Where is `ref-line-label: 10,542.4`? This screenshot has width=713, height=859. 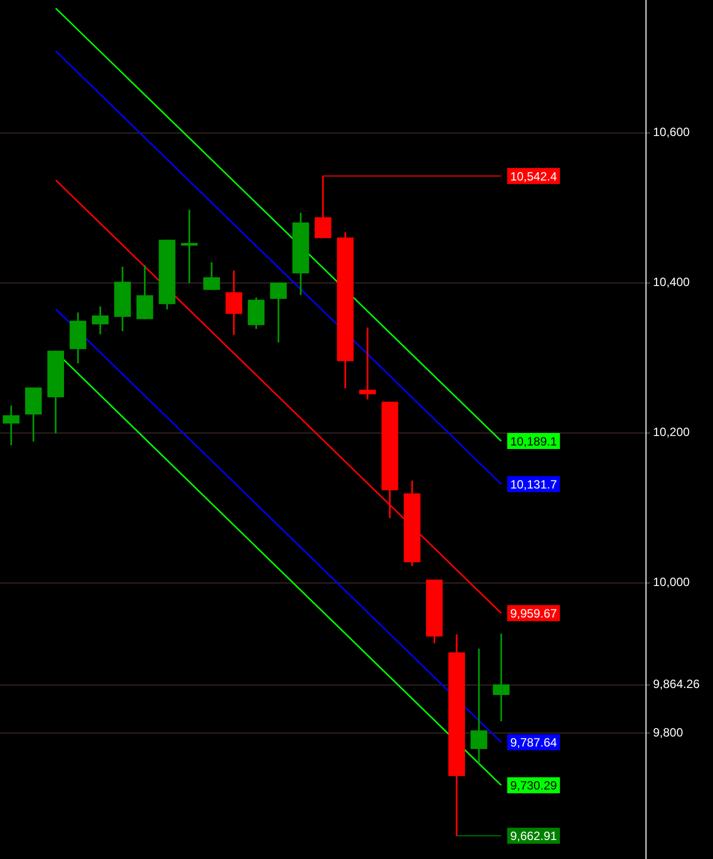 ref-line-label: 10,542.4 is located at coordinates (534, 176).